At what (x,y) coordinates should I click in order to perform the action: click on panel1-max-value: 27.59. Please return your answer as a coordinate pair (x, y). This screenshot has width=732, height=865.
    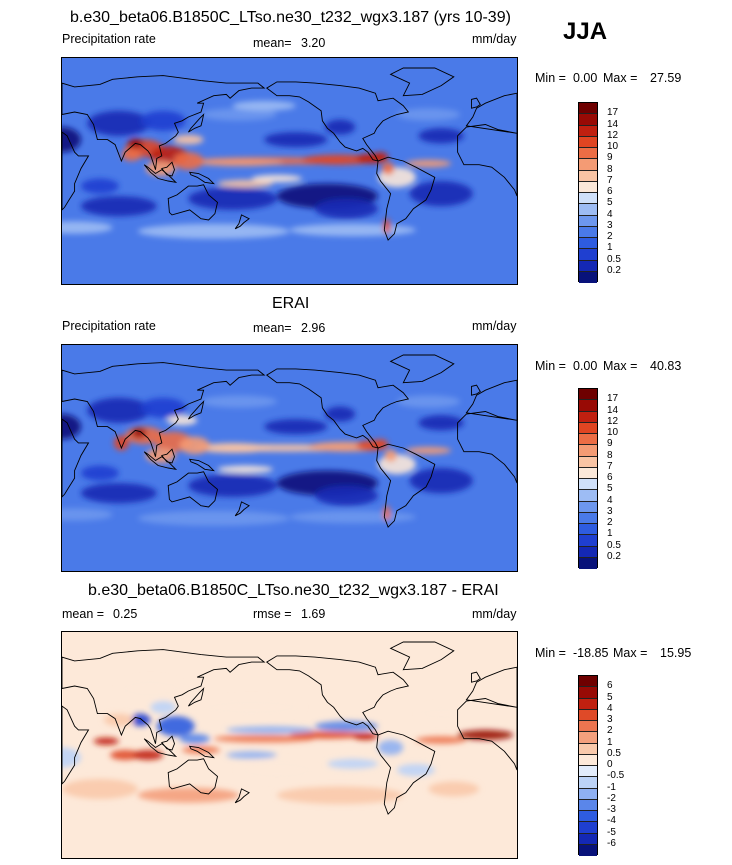
    Looking at the image, I should click on (666, 78).